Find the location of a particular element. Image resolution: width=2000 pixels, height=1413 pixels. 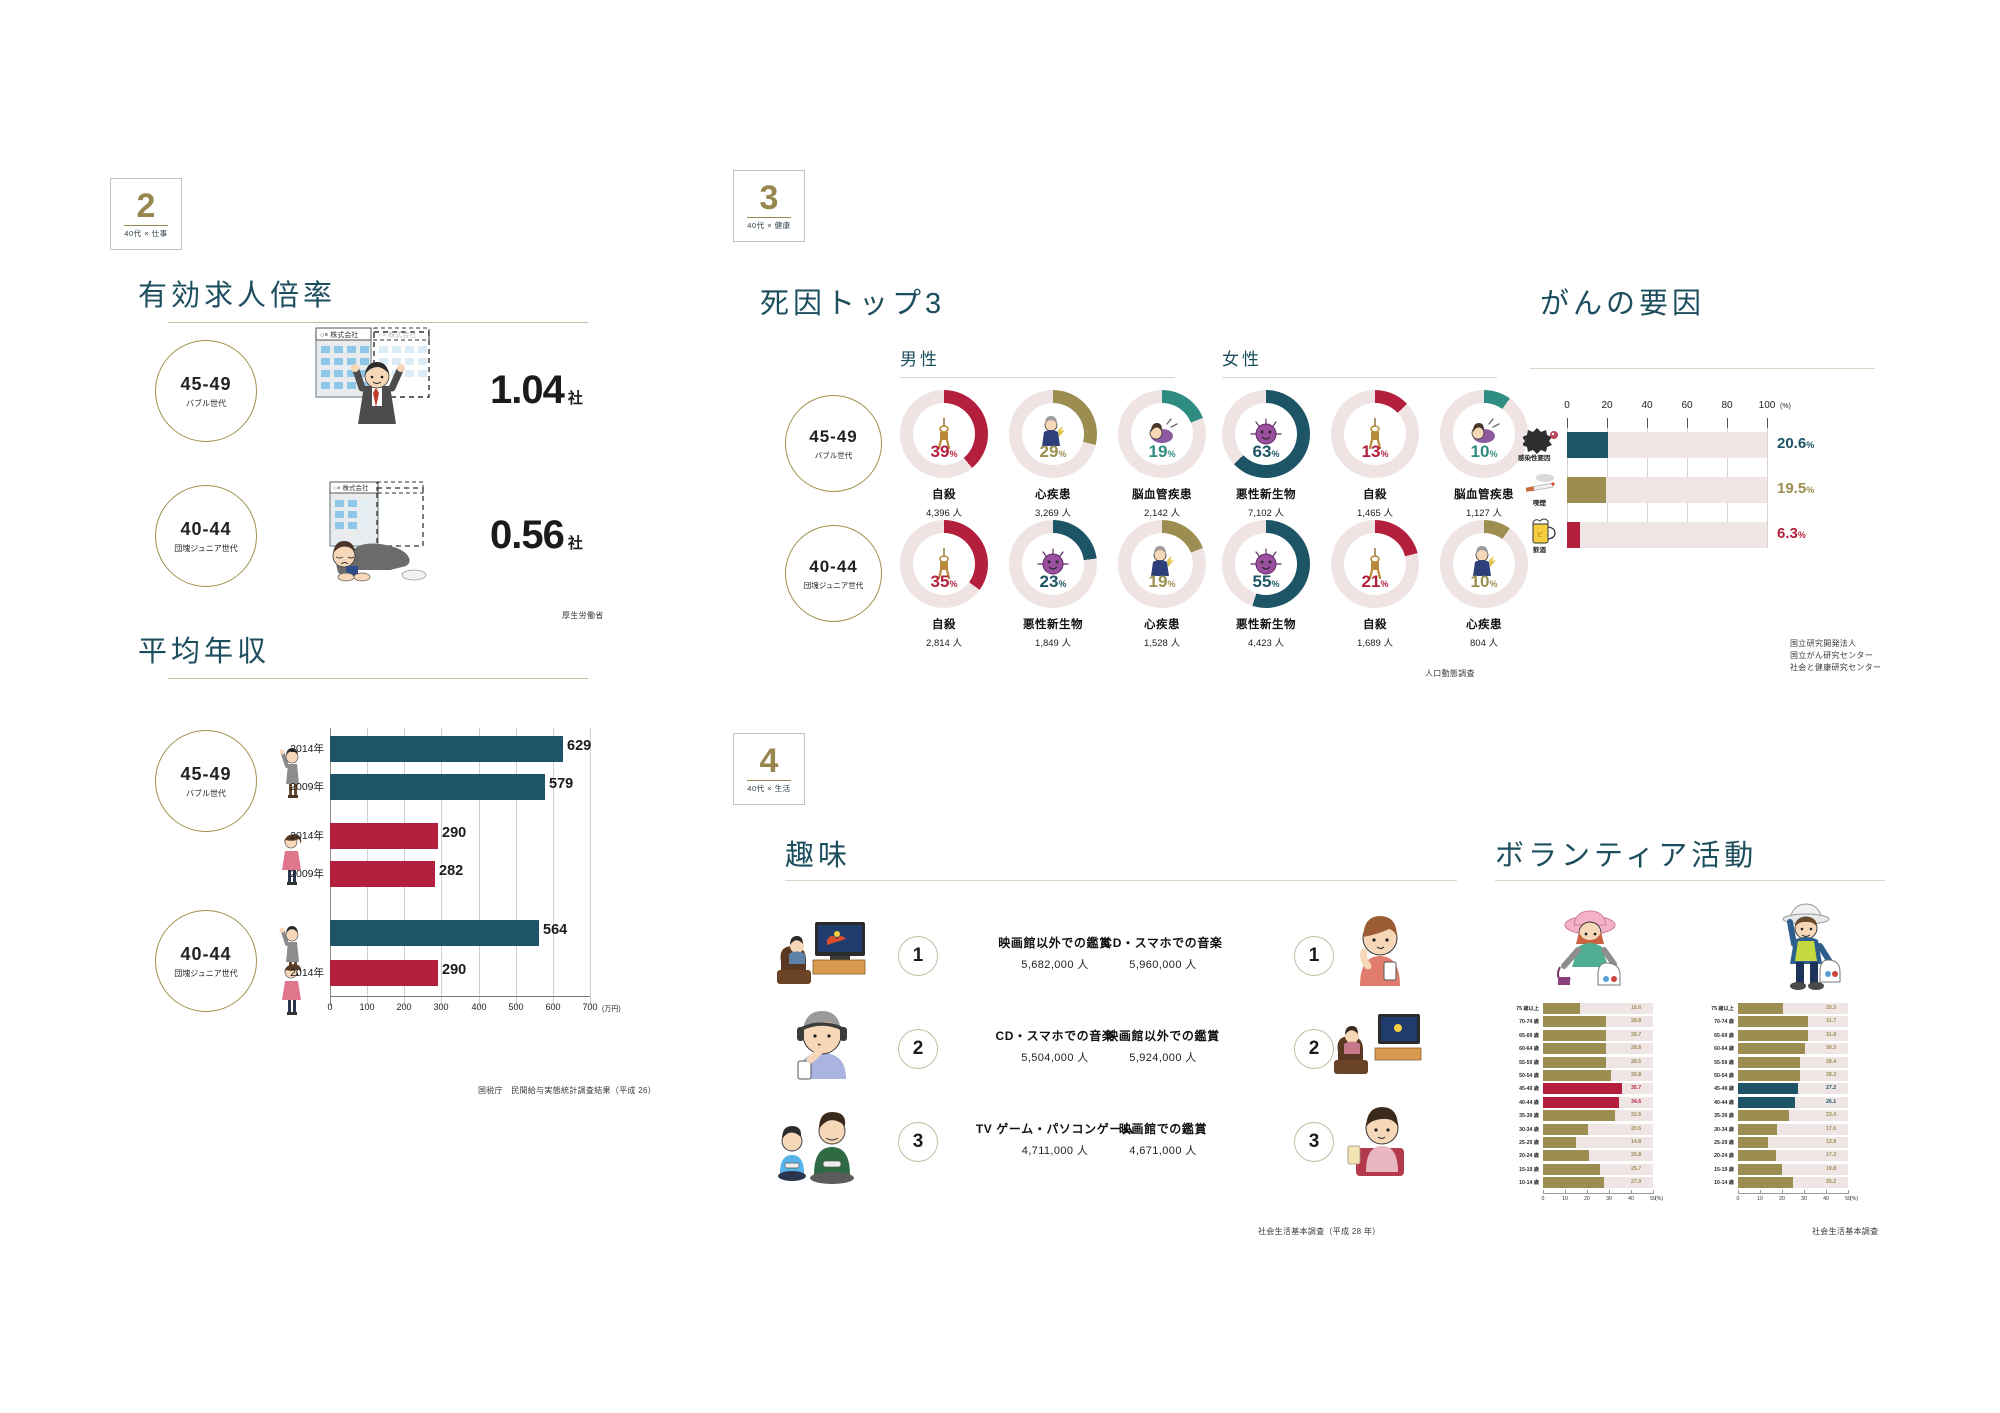

generation-circle-45-49-income: 45-49 バブル世代 is located at coordinates (206, 781).